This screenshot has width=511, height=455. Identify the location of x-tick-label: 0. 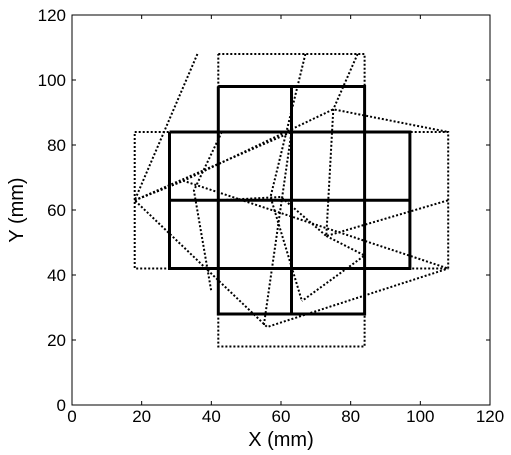
(71, 416).